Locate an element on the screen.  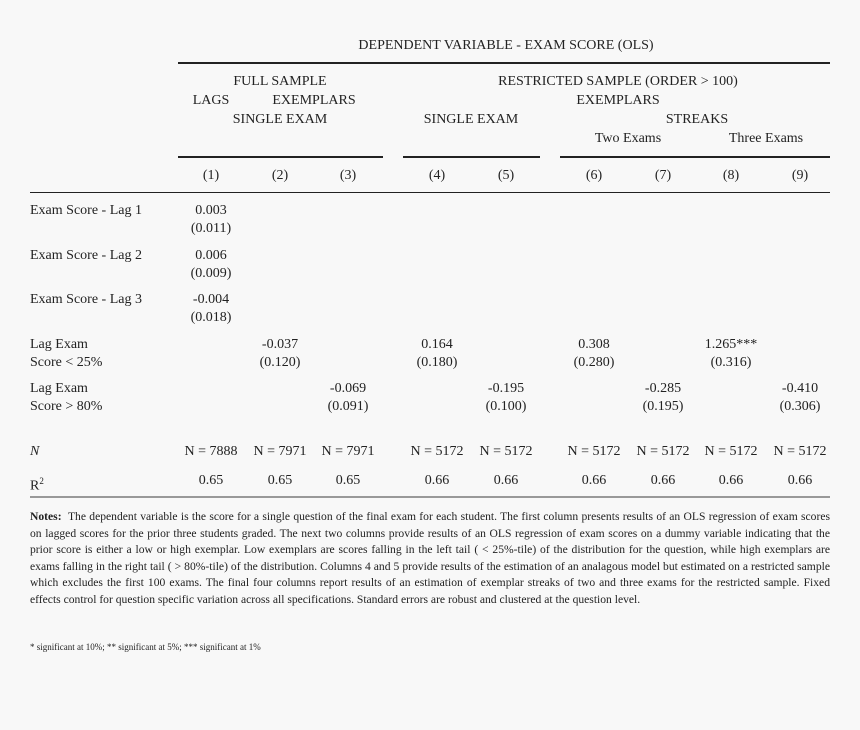
column-number: (3) is located at coordinates (348, 175).